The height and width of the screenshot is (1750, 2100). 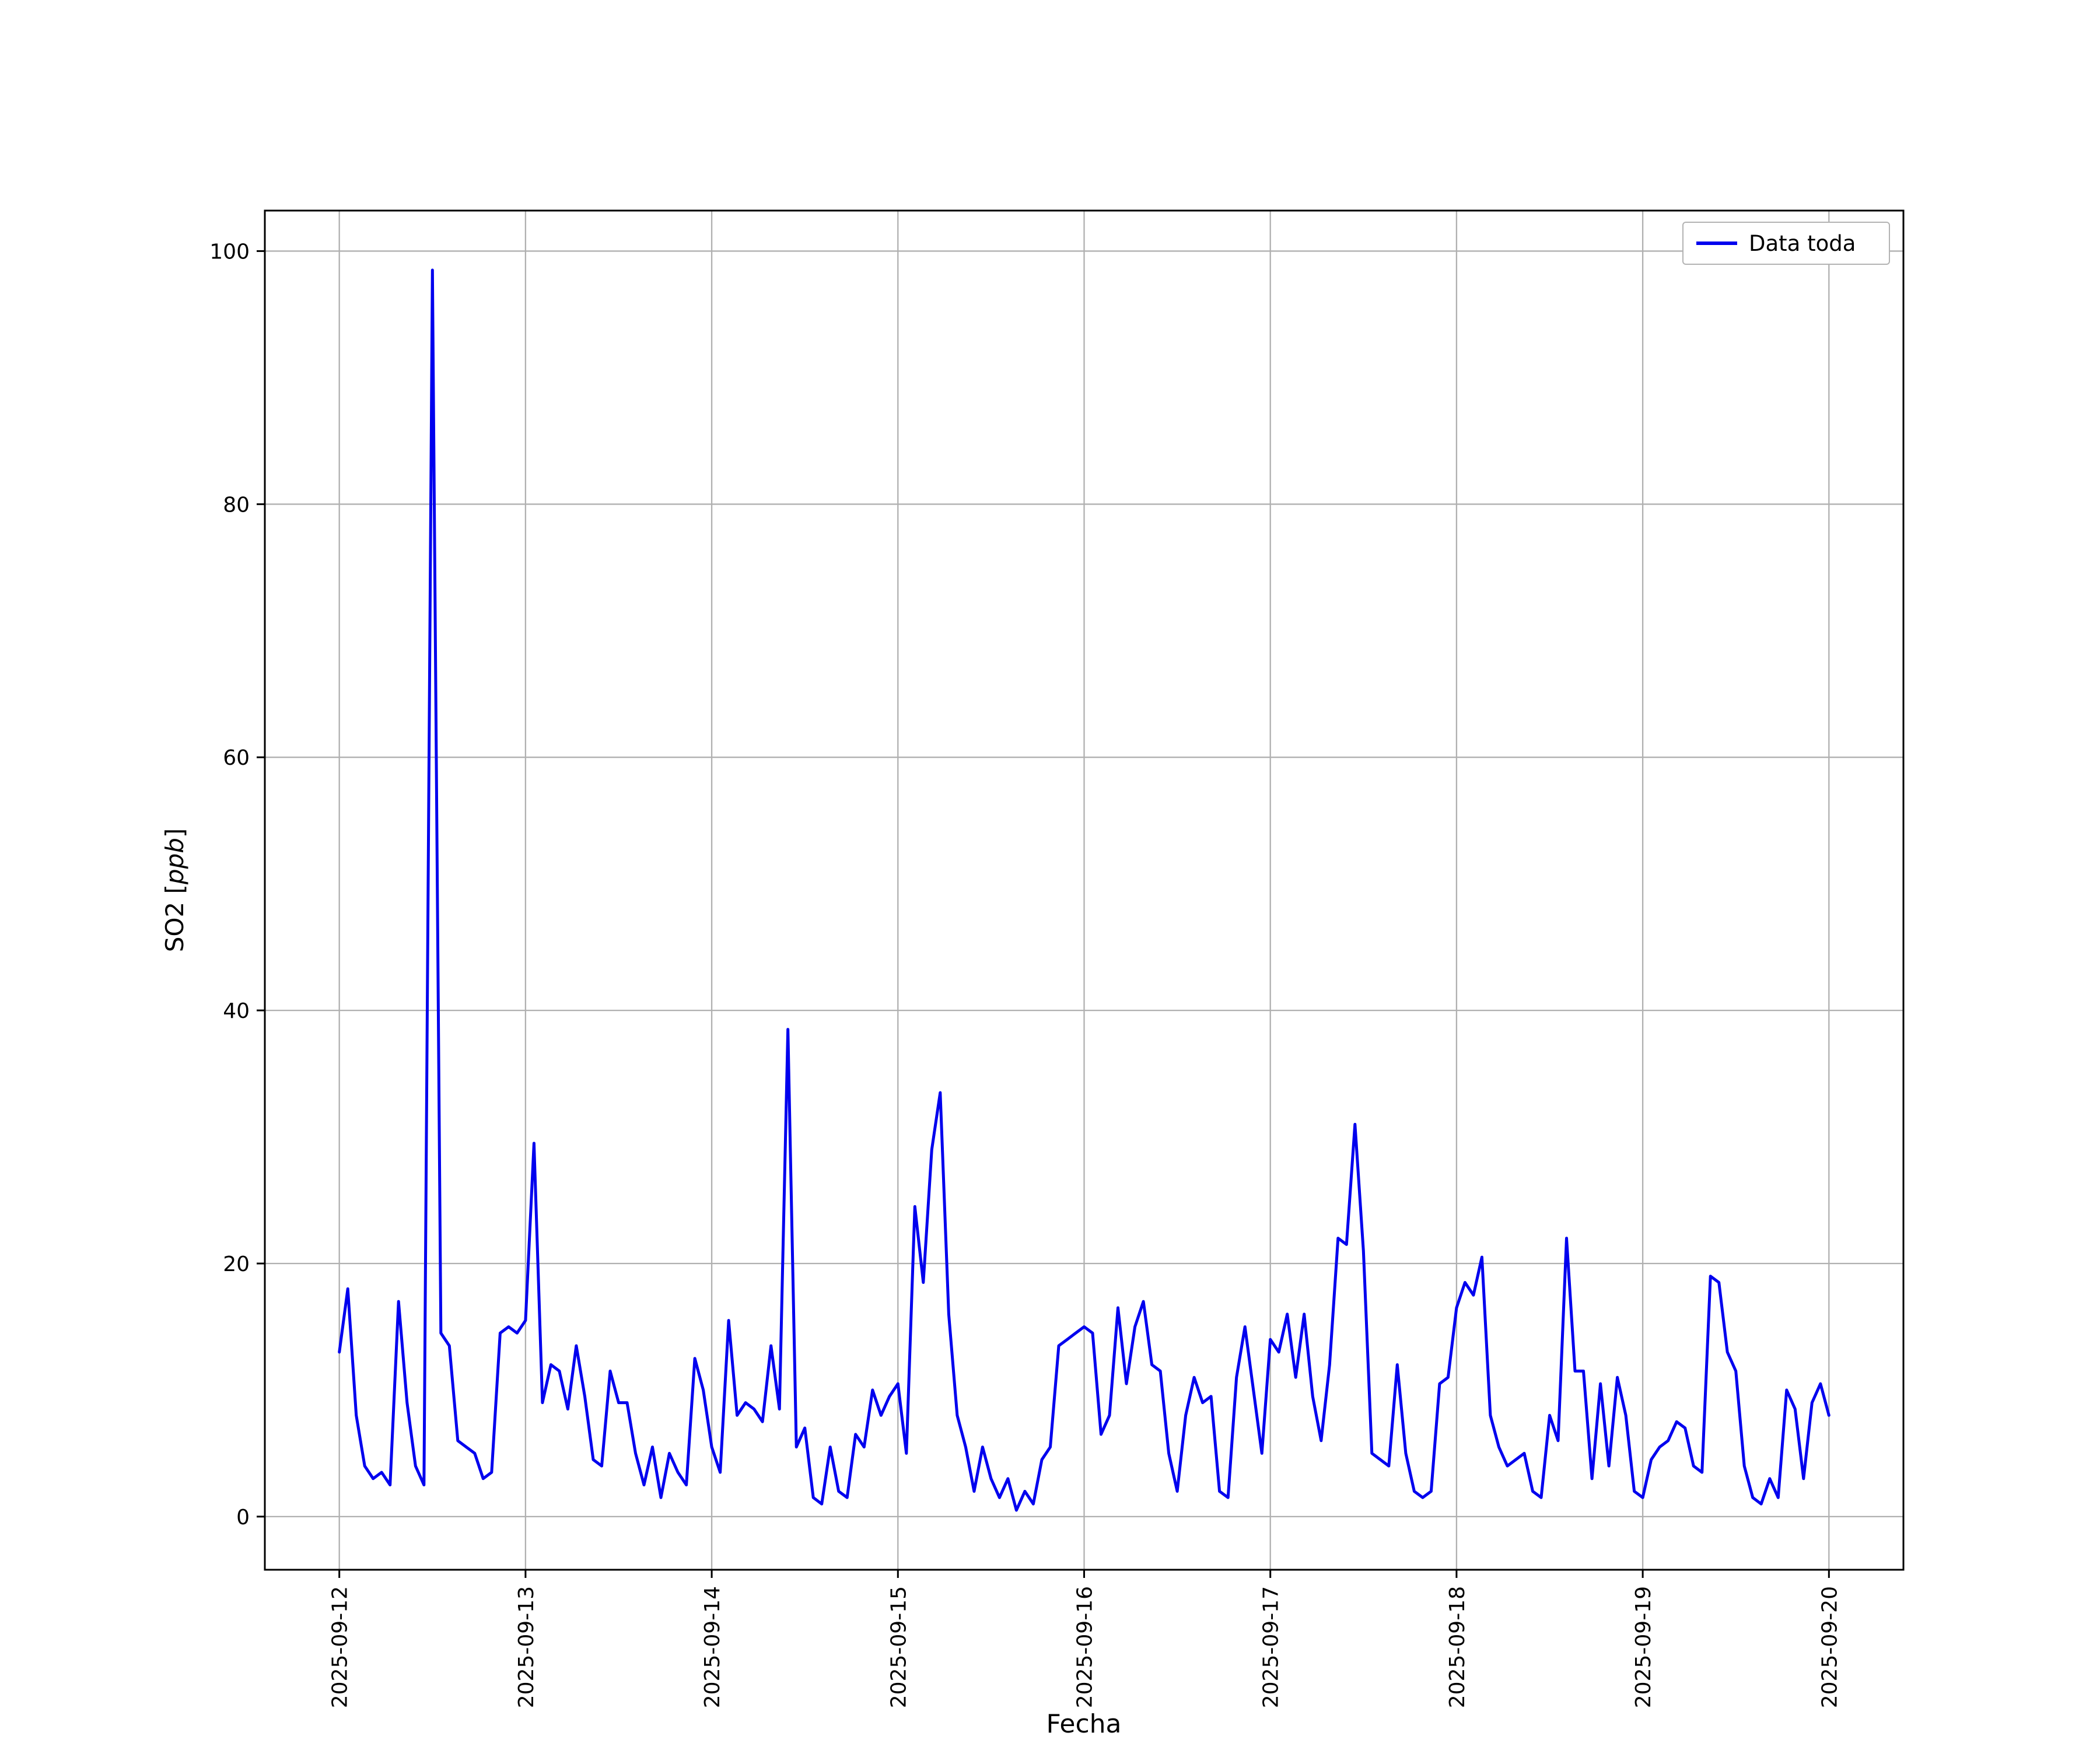 I want to click on x-tick-label: 2025-09-13, so click(x=526, y=1647).